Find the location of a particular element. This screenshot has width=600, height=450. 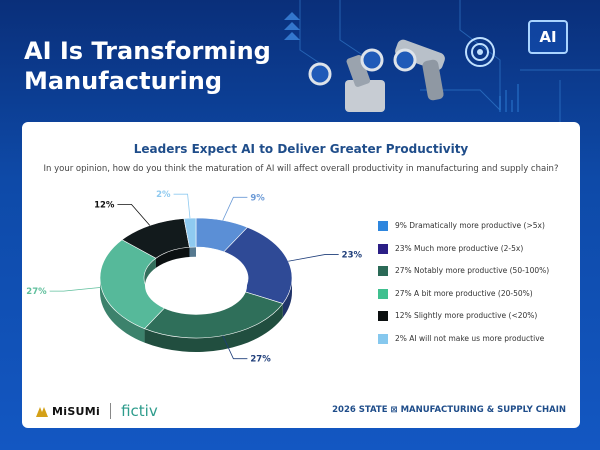

value-label-4: 12% is located at coordinates (104, 205).